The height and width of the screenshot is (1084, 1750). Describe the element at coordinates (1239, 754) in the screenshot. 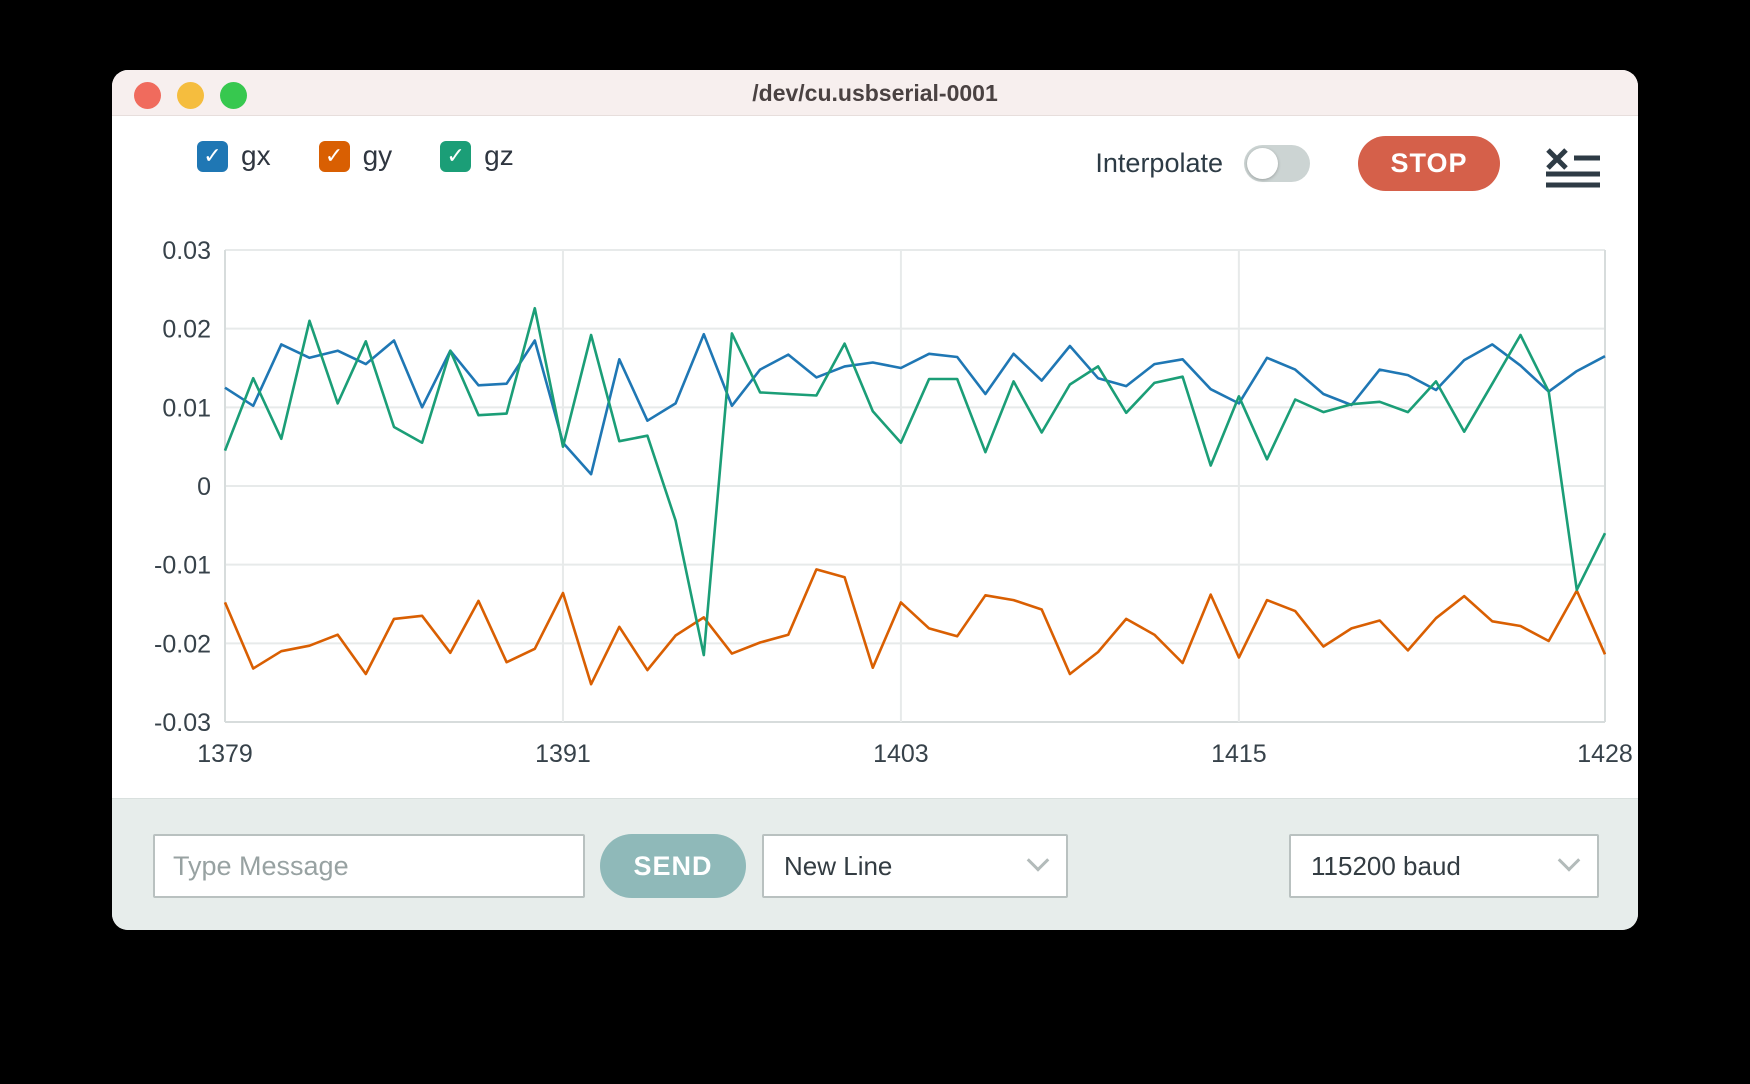

I see `svg-text: 1415` at that location.